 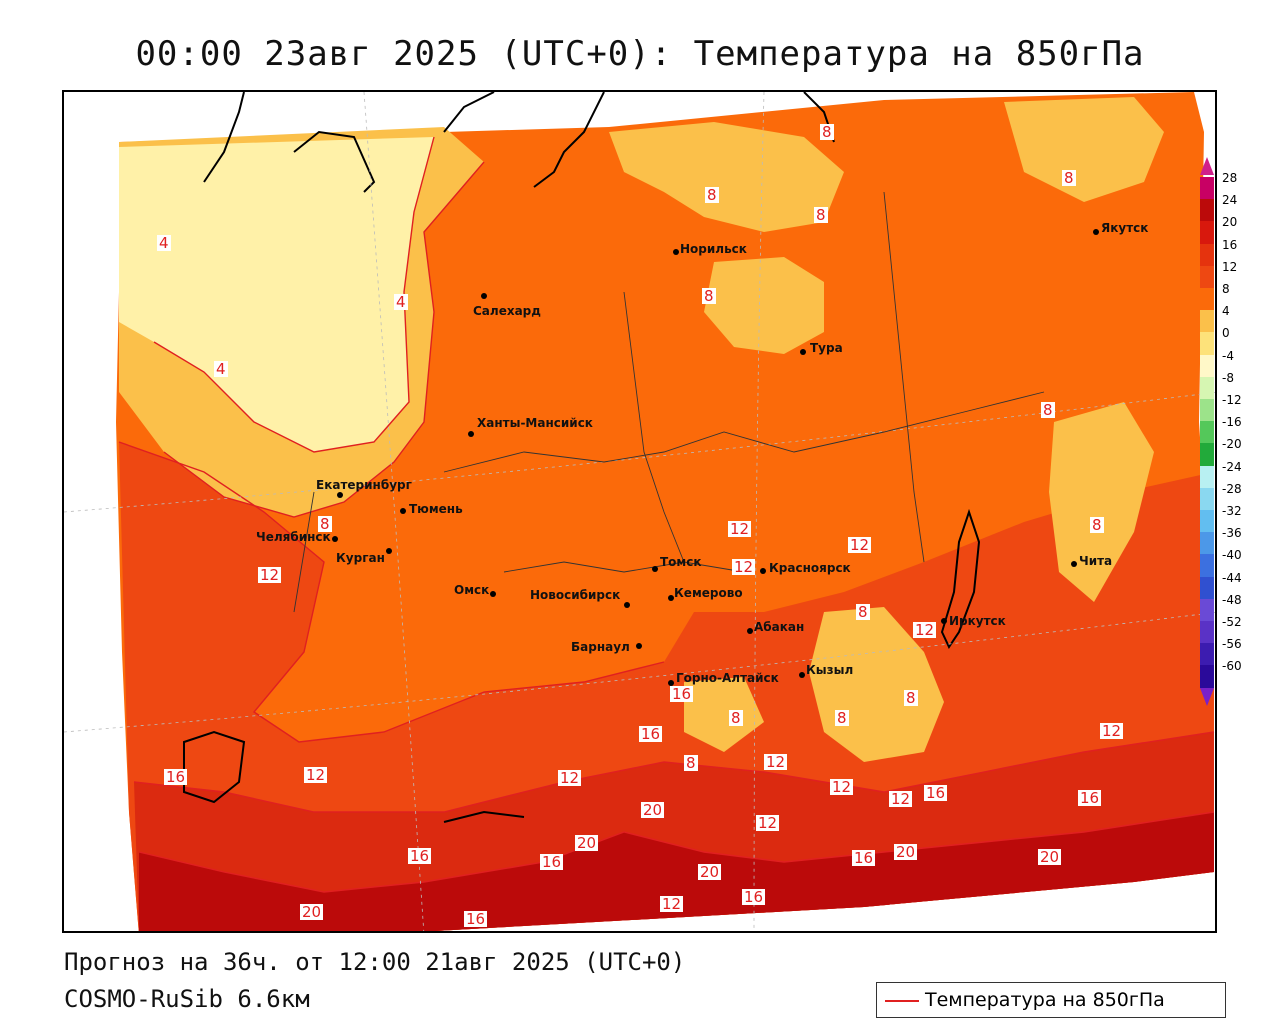 I want to click on band-4-8-chita, so click(x=1101, y=502).